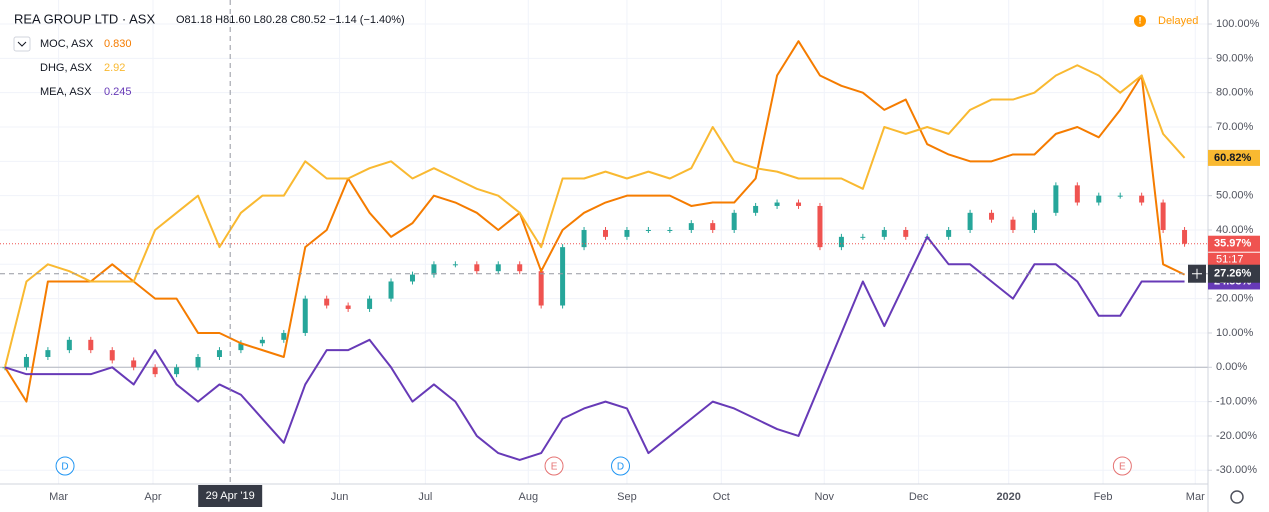  What do you see at coordinates (118, 44) in the screenshot?
I see `legend-value: 0.830` at bounding box center [118, 44].